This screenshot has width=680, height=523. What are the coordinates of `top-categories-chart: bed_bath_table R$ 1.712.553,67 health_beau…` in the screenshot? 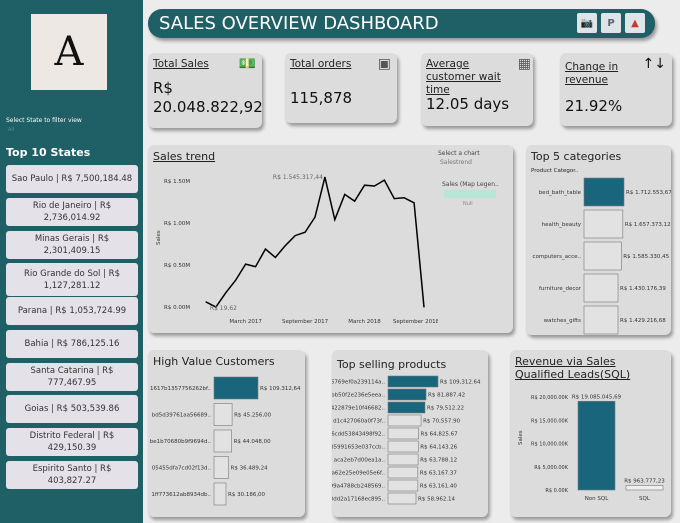 It's located at (602, 256).